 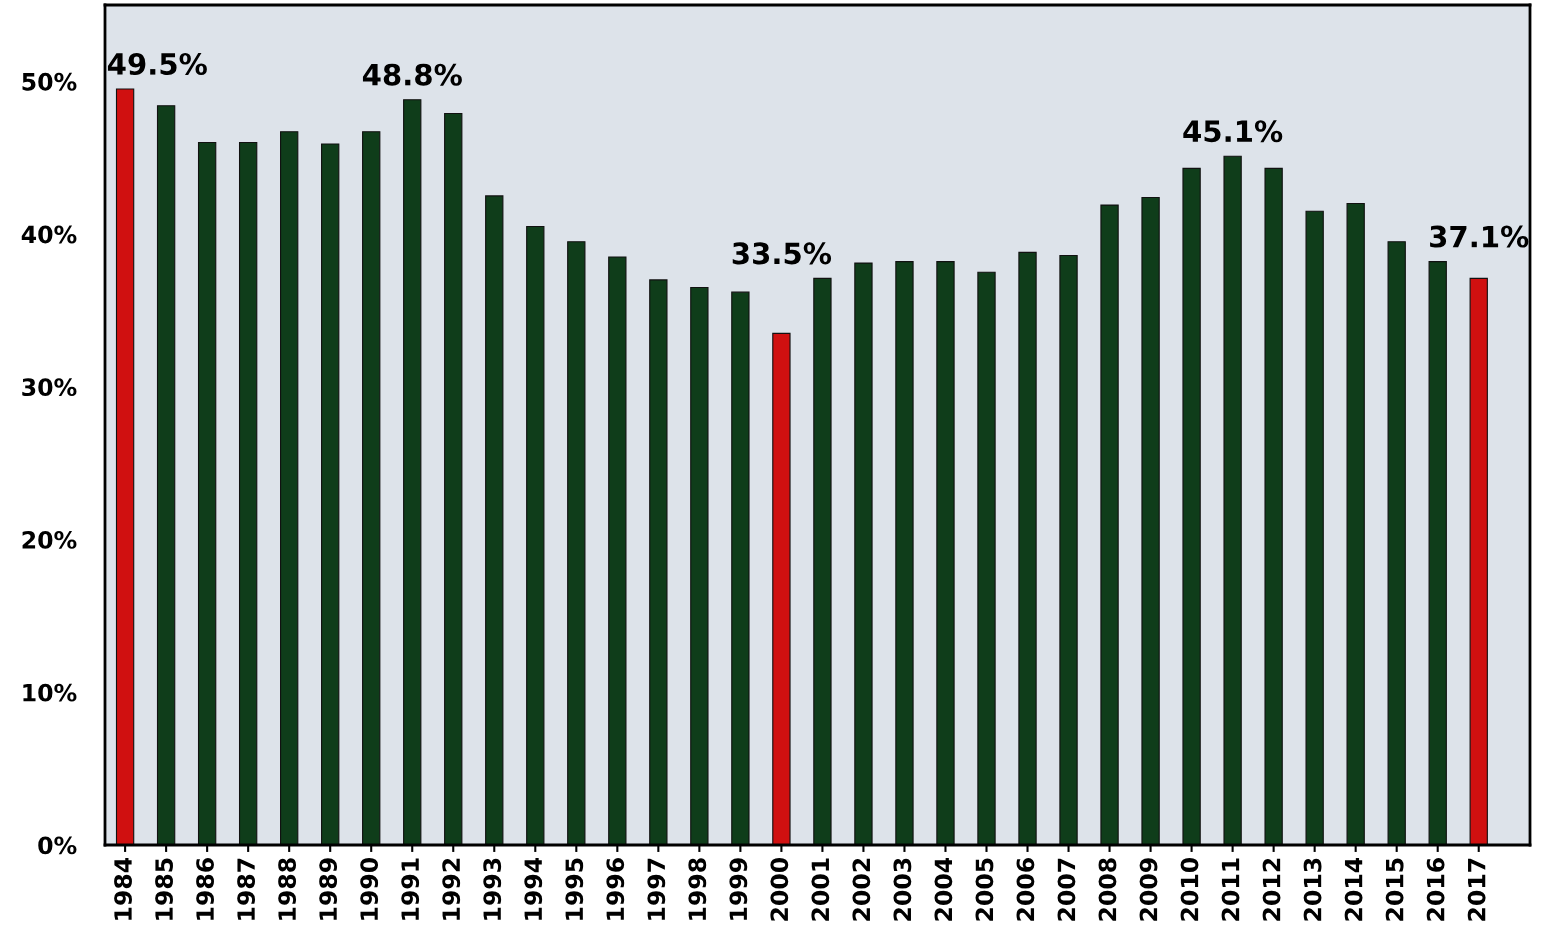 What do you see at coordinates (164, 889) in the screenshot?
I see `x-tick-label: 1985` at bounding box center [164, 889].